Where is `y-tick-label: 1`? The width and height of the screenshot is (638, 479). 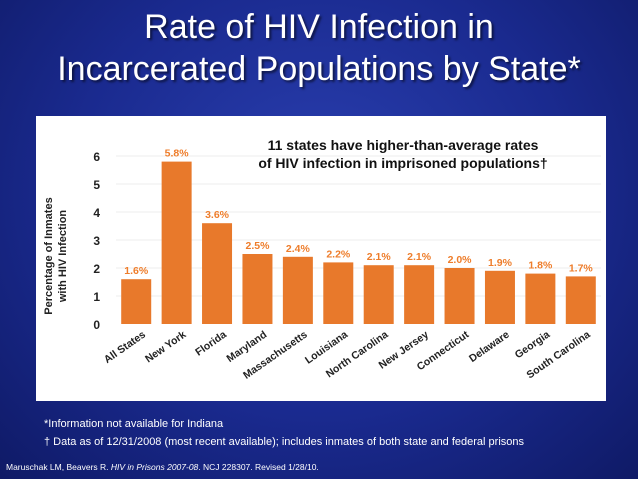 y-tick-label: 1 is located at coordinates (96, 297).